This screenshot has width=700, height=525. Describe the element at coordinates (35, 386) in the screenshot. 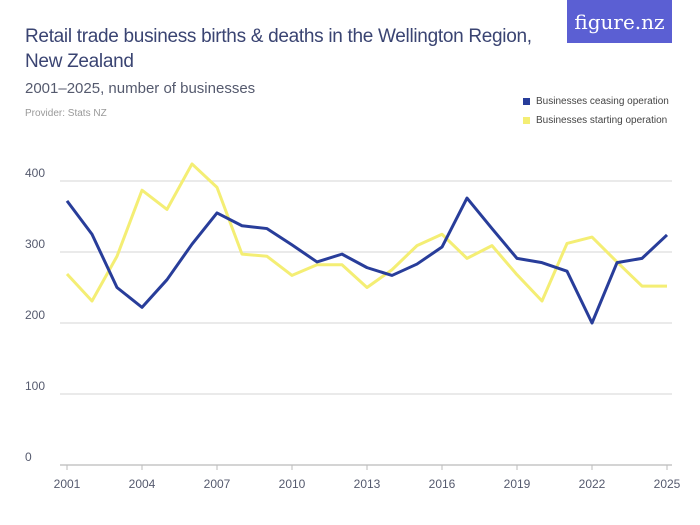

I see `y-tick-label: 100` at that location.